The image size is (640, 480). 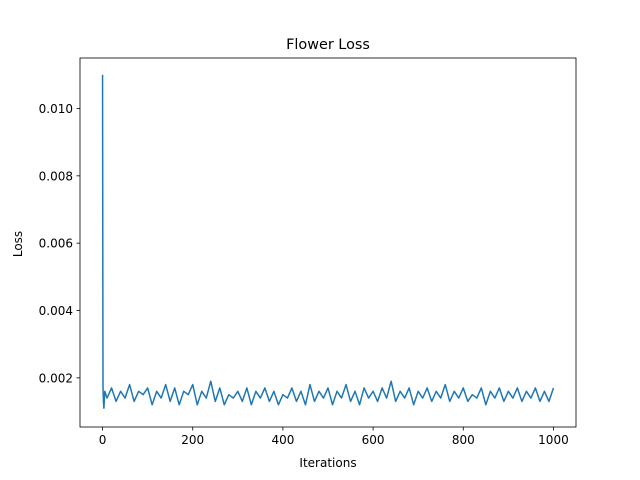 What do you see at coordinates (56, 311) in the screenshot?
I see `y-tick-label: 0.004` at bounding box center [56, 311].